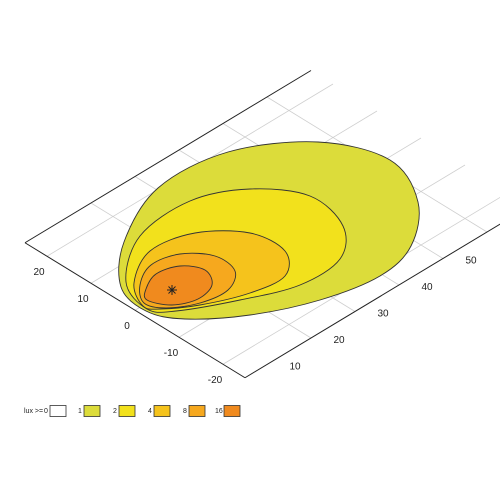  What do you see at coordinates (83, 299) in the screenshot?
I see `y-tick-label: 10` at bounding box center [83, 299].